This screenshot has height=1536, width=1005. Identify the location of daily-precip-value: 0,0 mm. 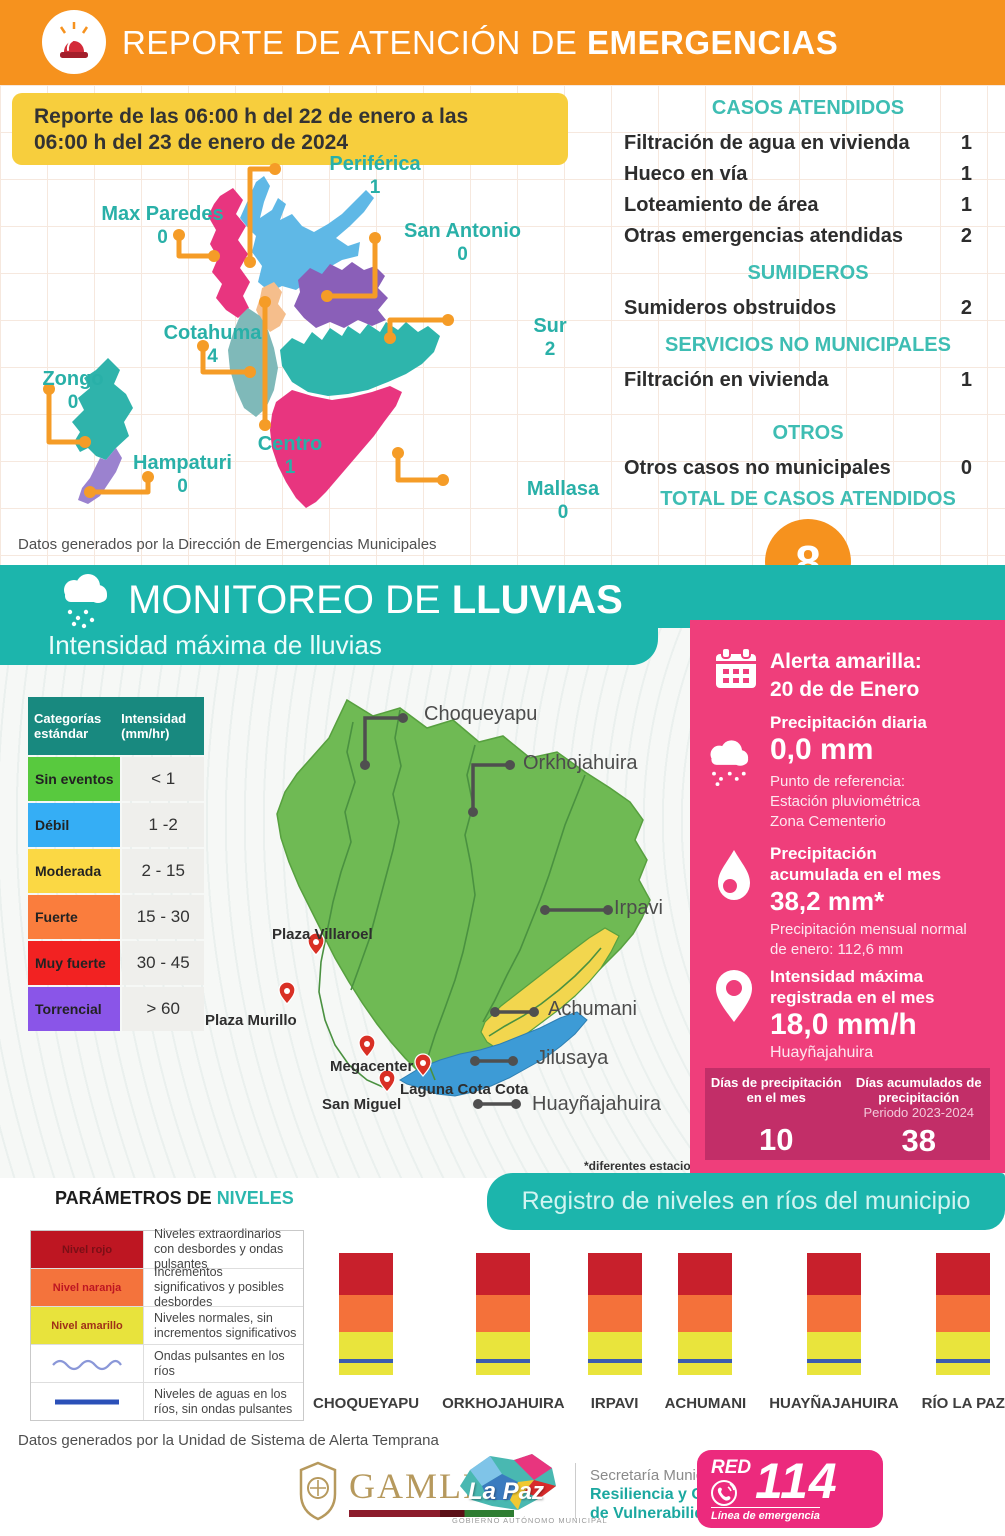
(822, 749).